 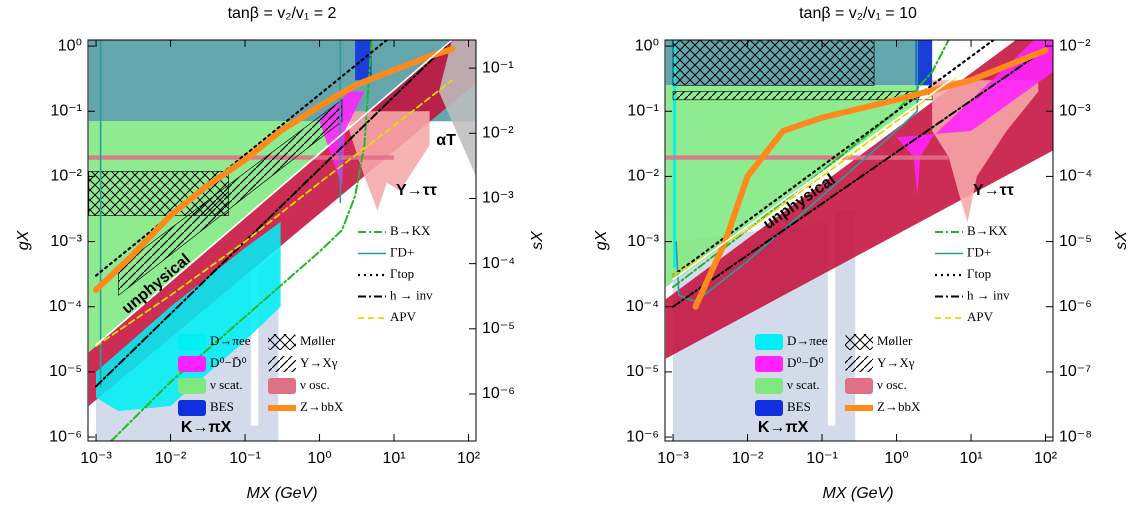 What do you see at coordinates (858, 13) in the screenshot?
I see `chart-title: tanβ = v₂/v₁ = 10` at bounding box center [858, 13].